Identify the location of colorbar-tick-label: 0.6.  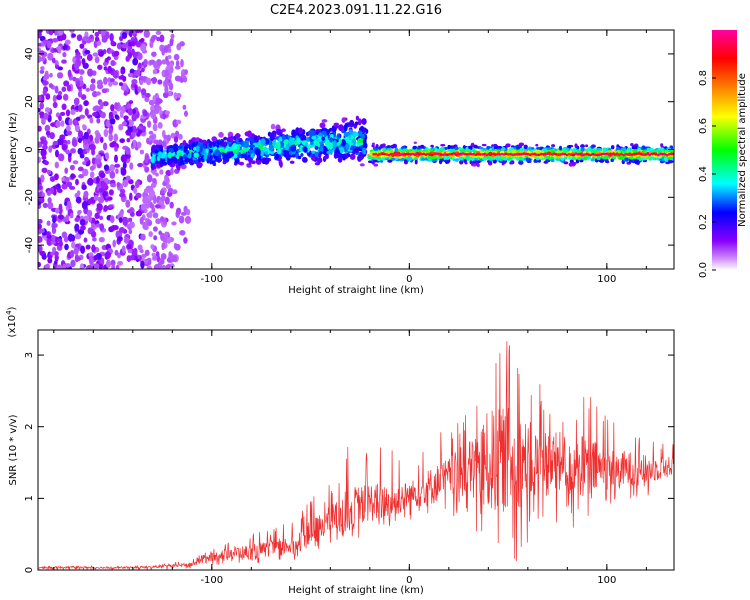
(703, 126).